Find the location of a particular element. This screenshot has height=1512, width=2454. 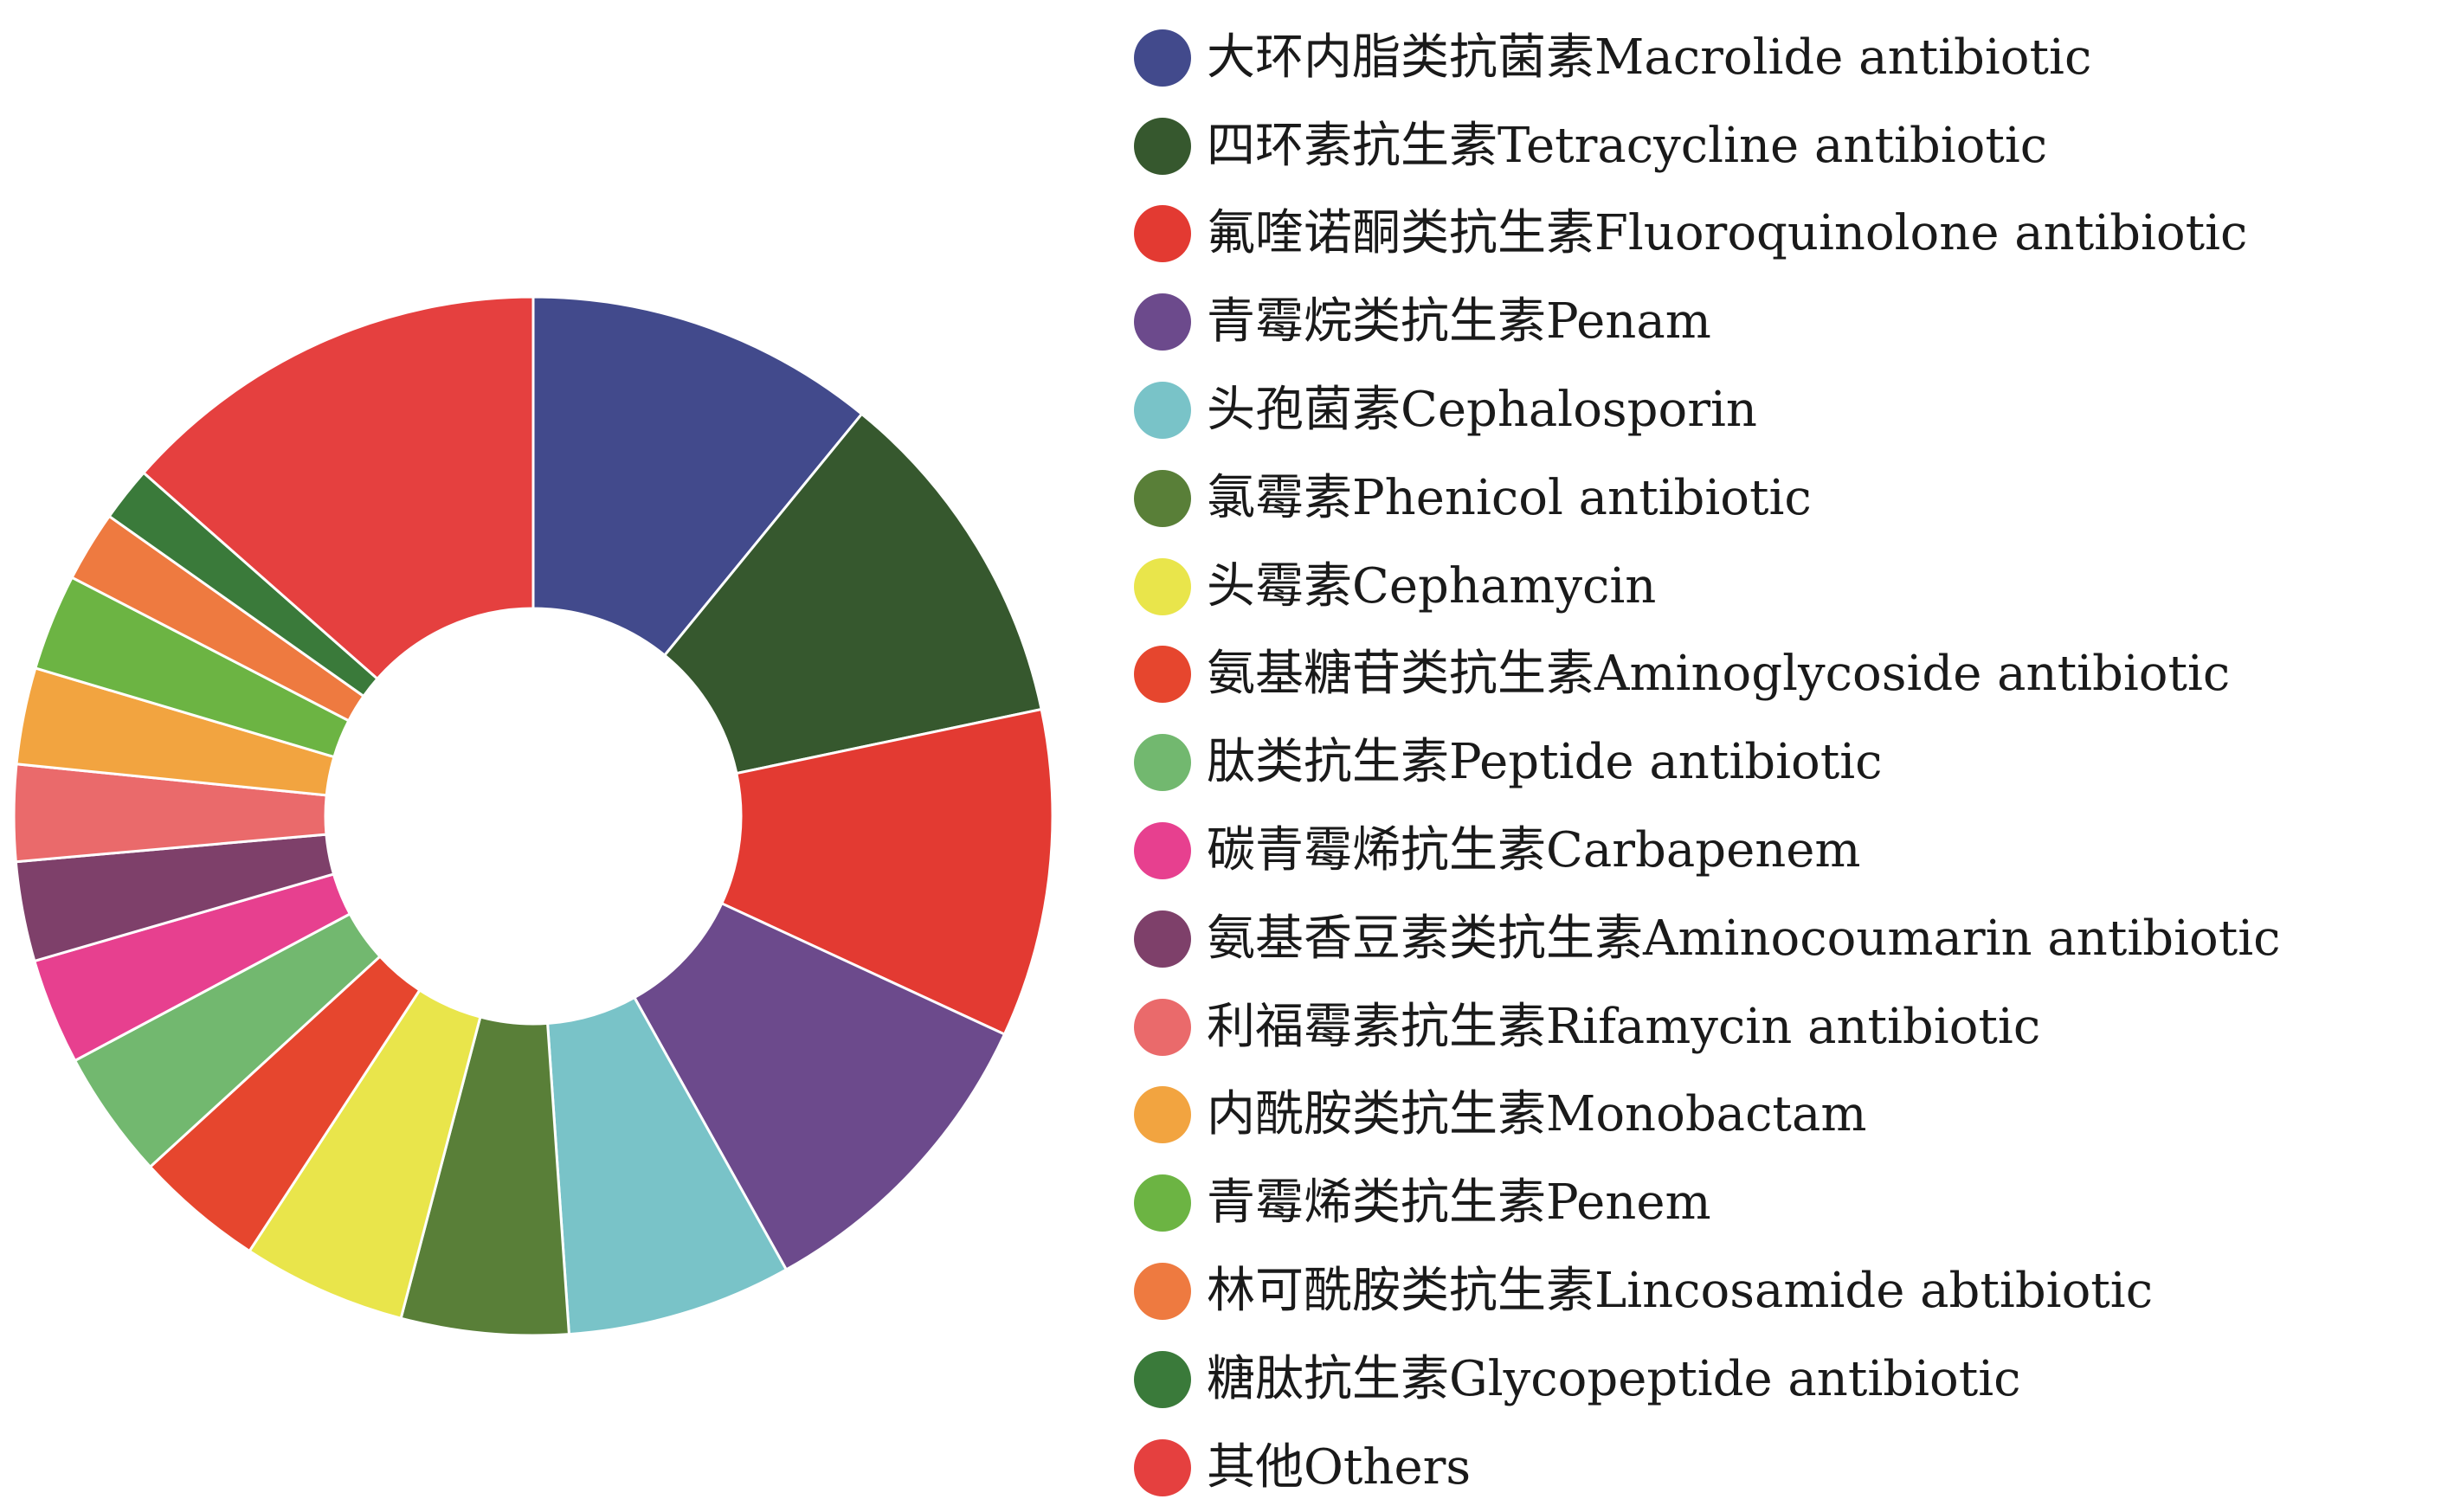

legend-label: 氨基糖苷类抗生素Aminoglycoside antibiotic is located at coordinates (1719, 674).